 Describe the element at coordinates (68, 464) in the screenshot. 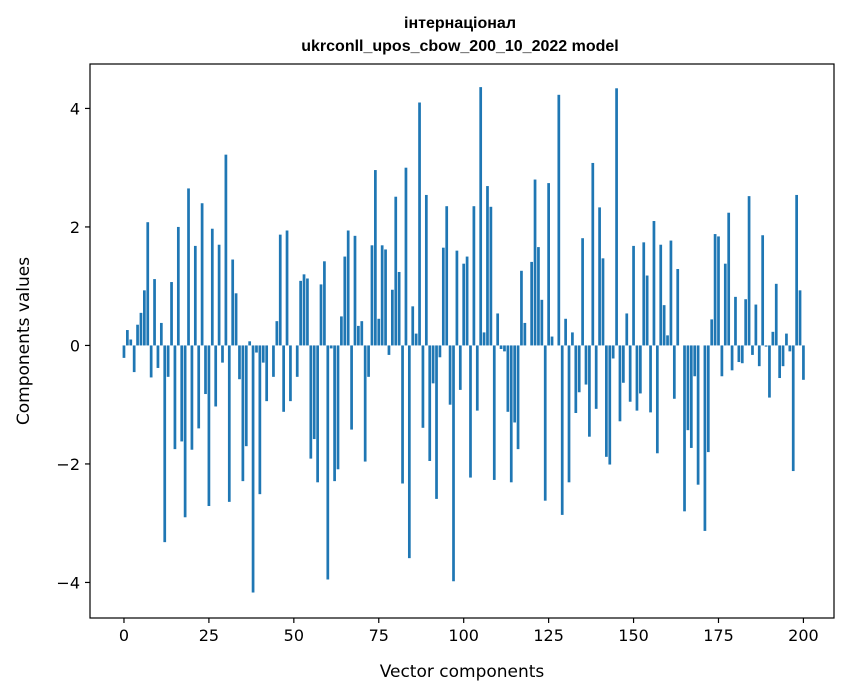

I see `y-tick-label: −2` at that location.